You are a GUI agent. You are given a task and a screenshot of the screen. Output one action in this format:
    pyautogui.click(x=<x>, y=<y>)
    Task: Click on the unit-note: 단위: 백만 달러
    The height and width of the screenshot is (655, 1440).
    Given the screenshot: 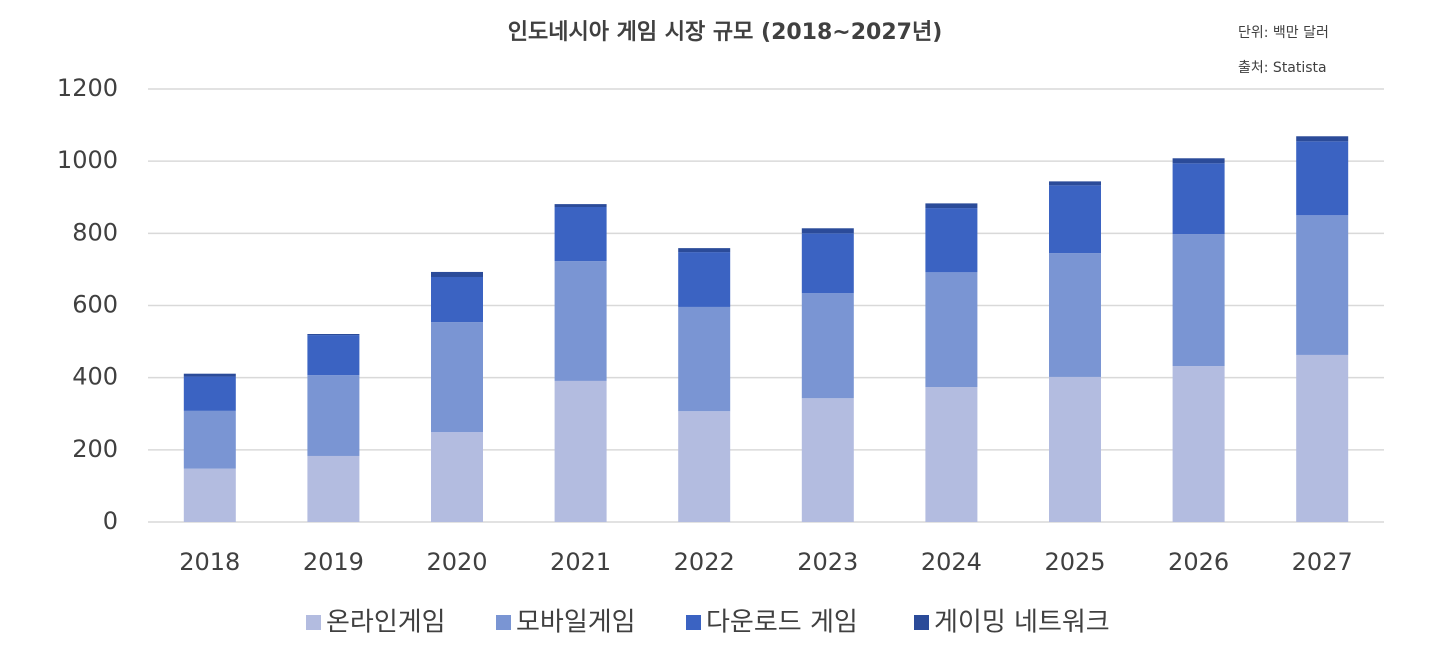 What is the action you would take?
    pyautogui.click(x=1283, y=33)
    